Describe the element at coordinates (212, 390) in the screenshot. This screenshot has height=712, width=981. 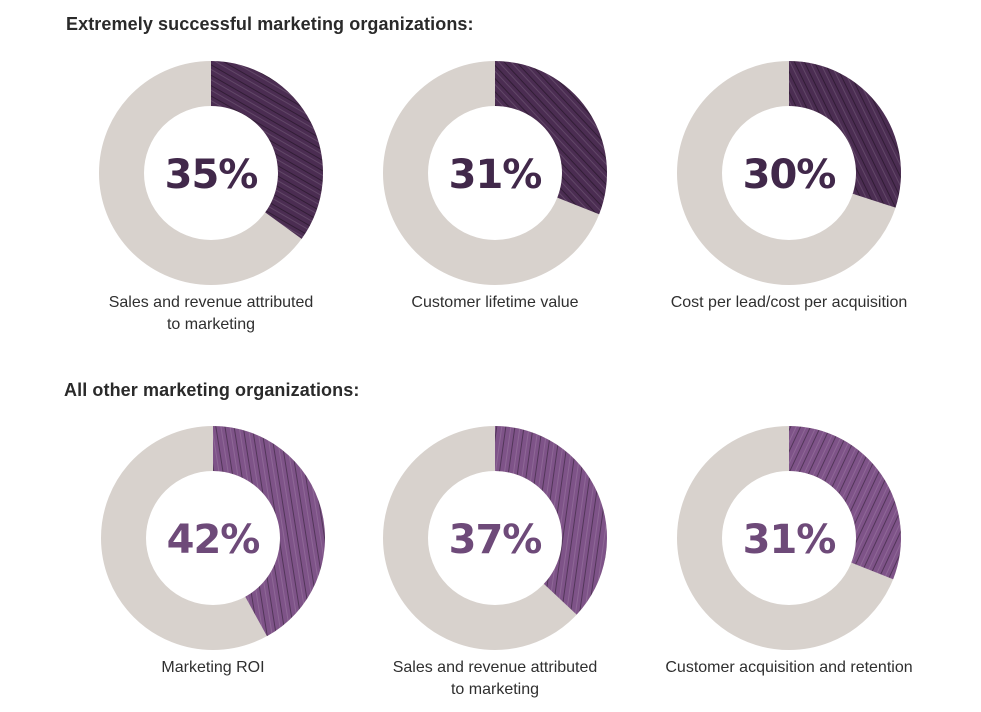
I see `section-title-all-other: All other marketing organizations:` at that location.